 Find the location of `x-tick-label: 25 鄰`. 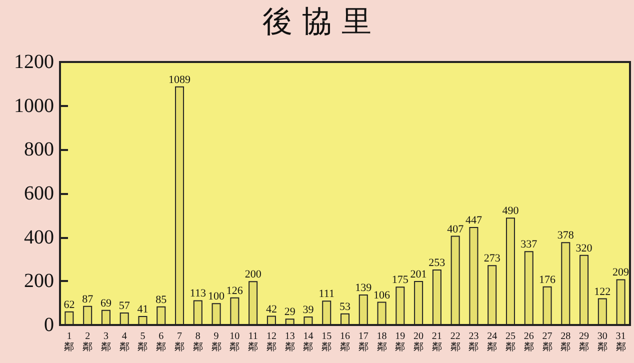

x-tick-label: 25 鄰 is located at coordinates (510, 342).